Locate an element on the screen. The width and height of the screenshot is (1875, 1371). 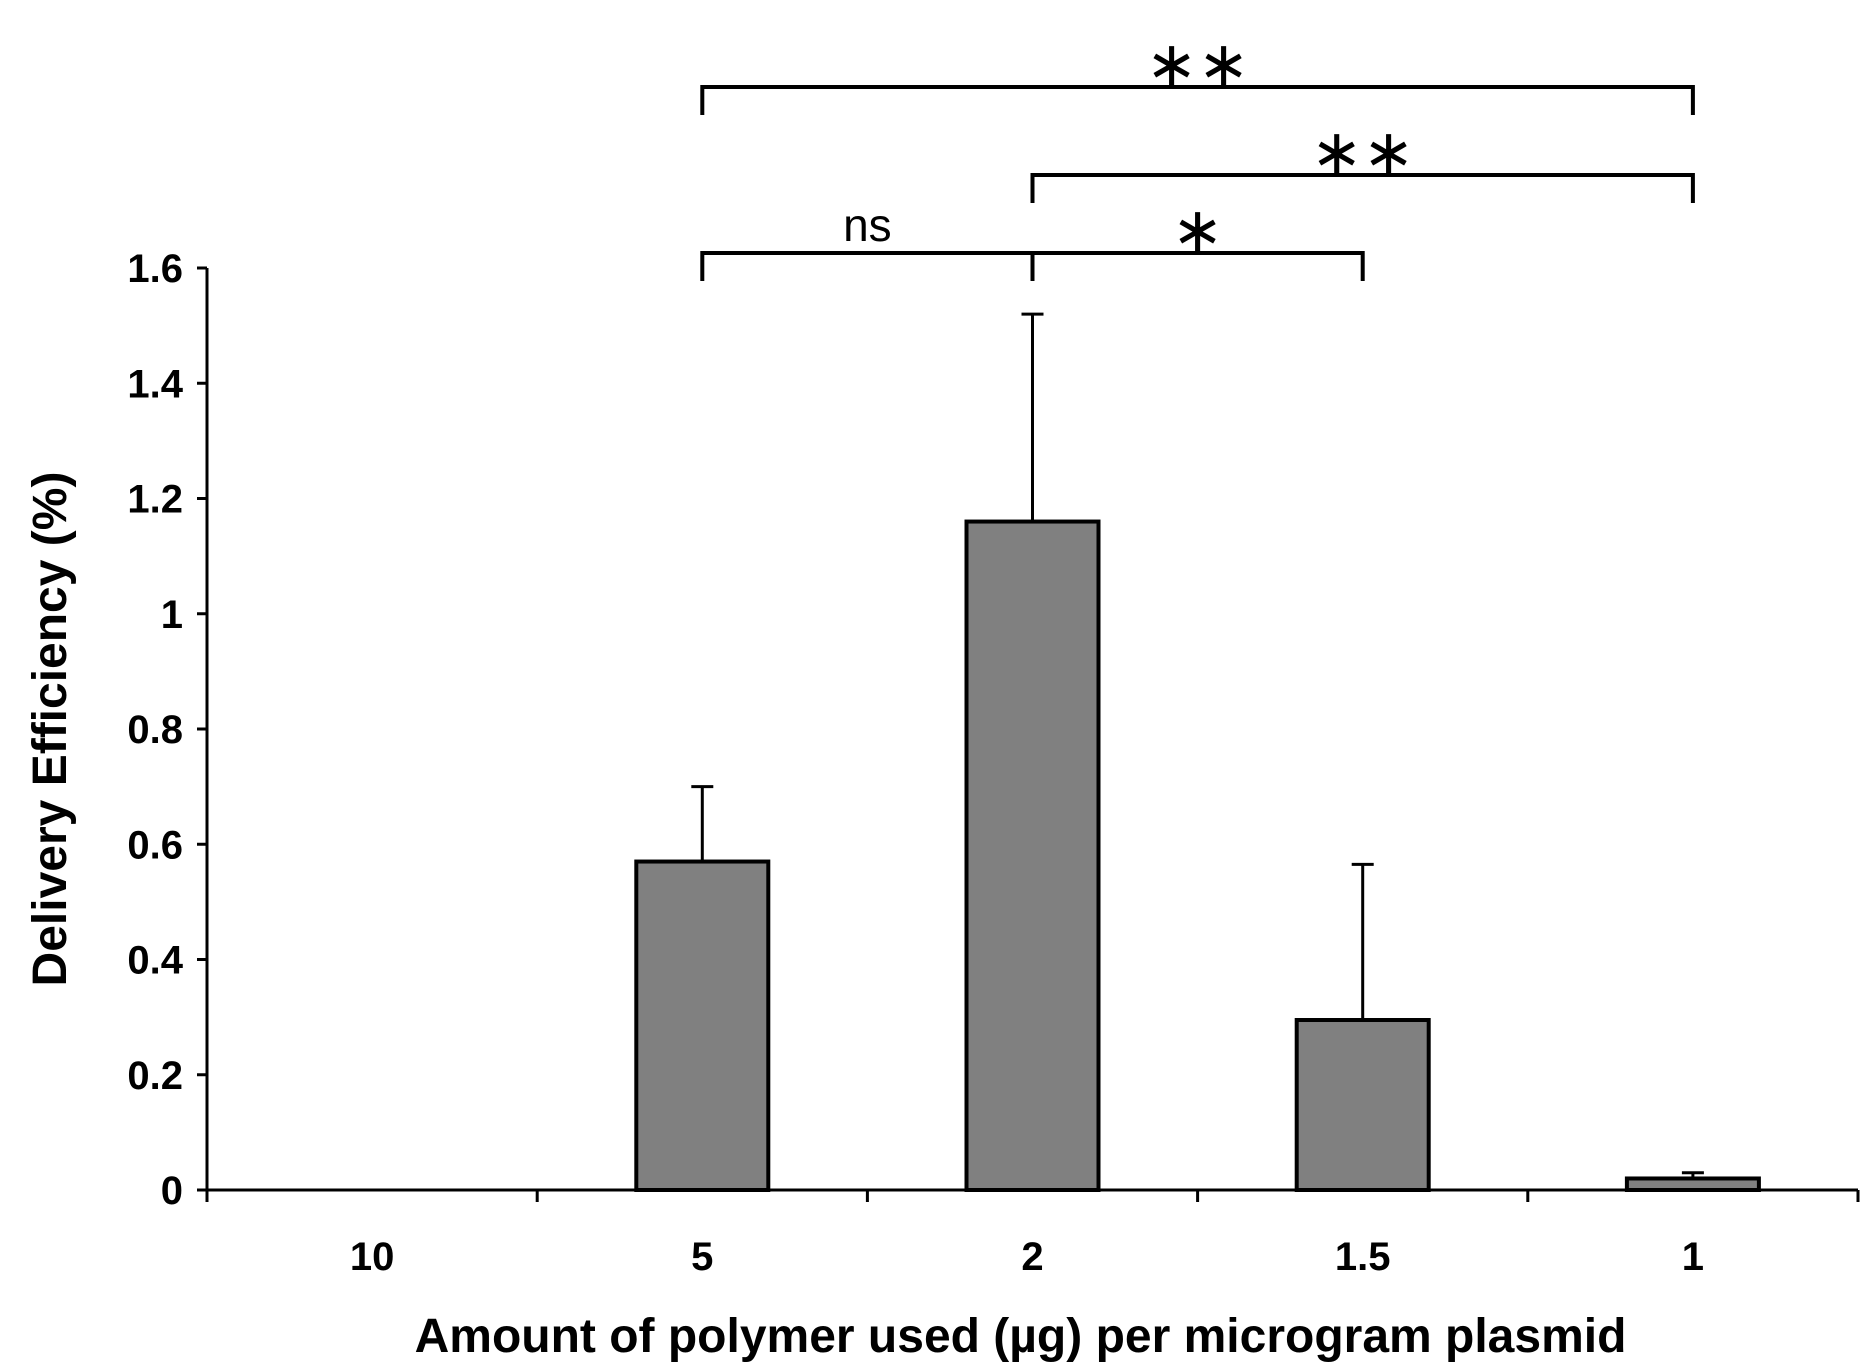
significance-label: ns is located at coordinates (867, 225).